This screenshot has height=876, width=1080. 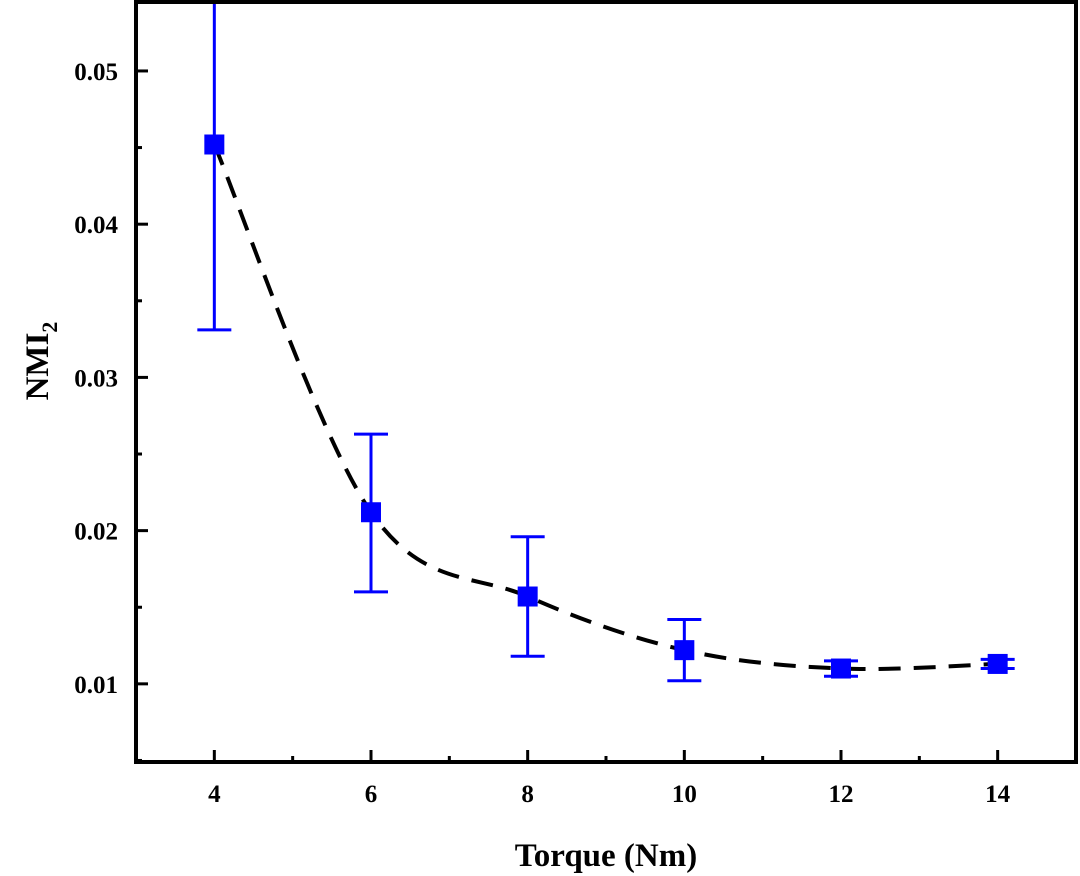 What do you see at coordinates (96, 685) in the screenshot?
I see `y-tick-label: 0.01` at bounding box center [96, 685].